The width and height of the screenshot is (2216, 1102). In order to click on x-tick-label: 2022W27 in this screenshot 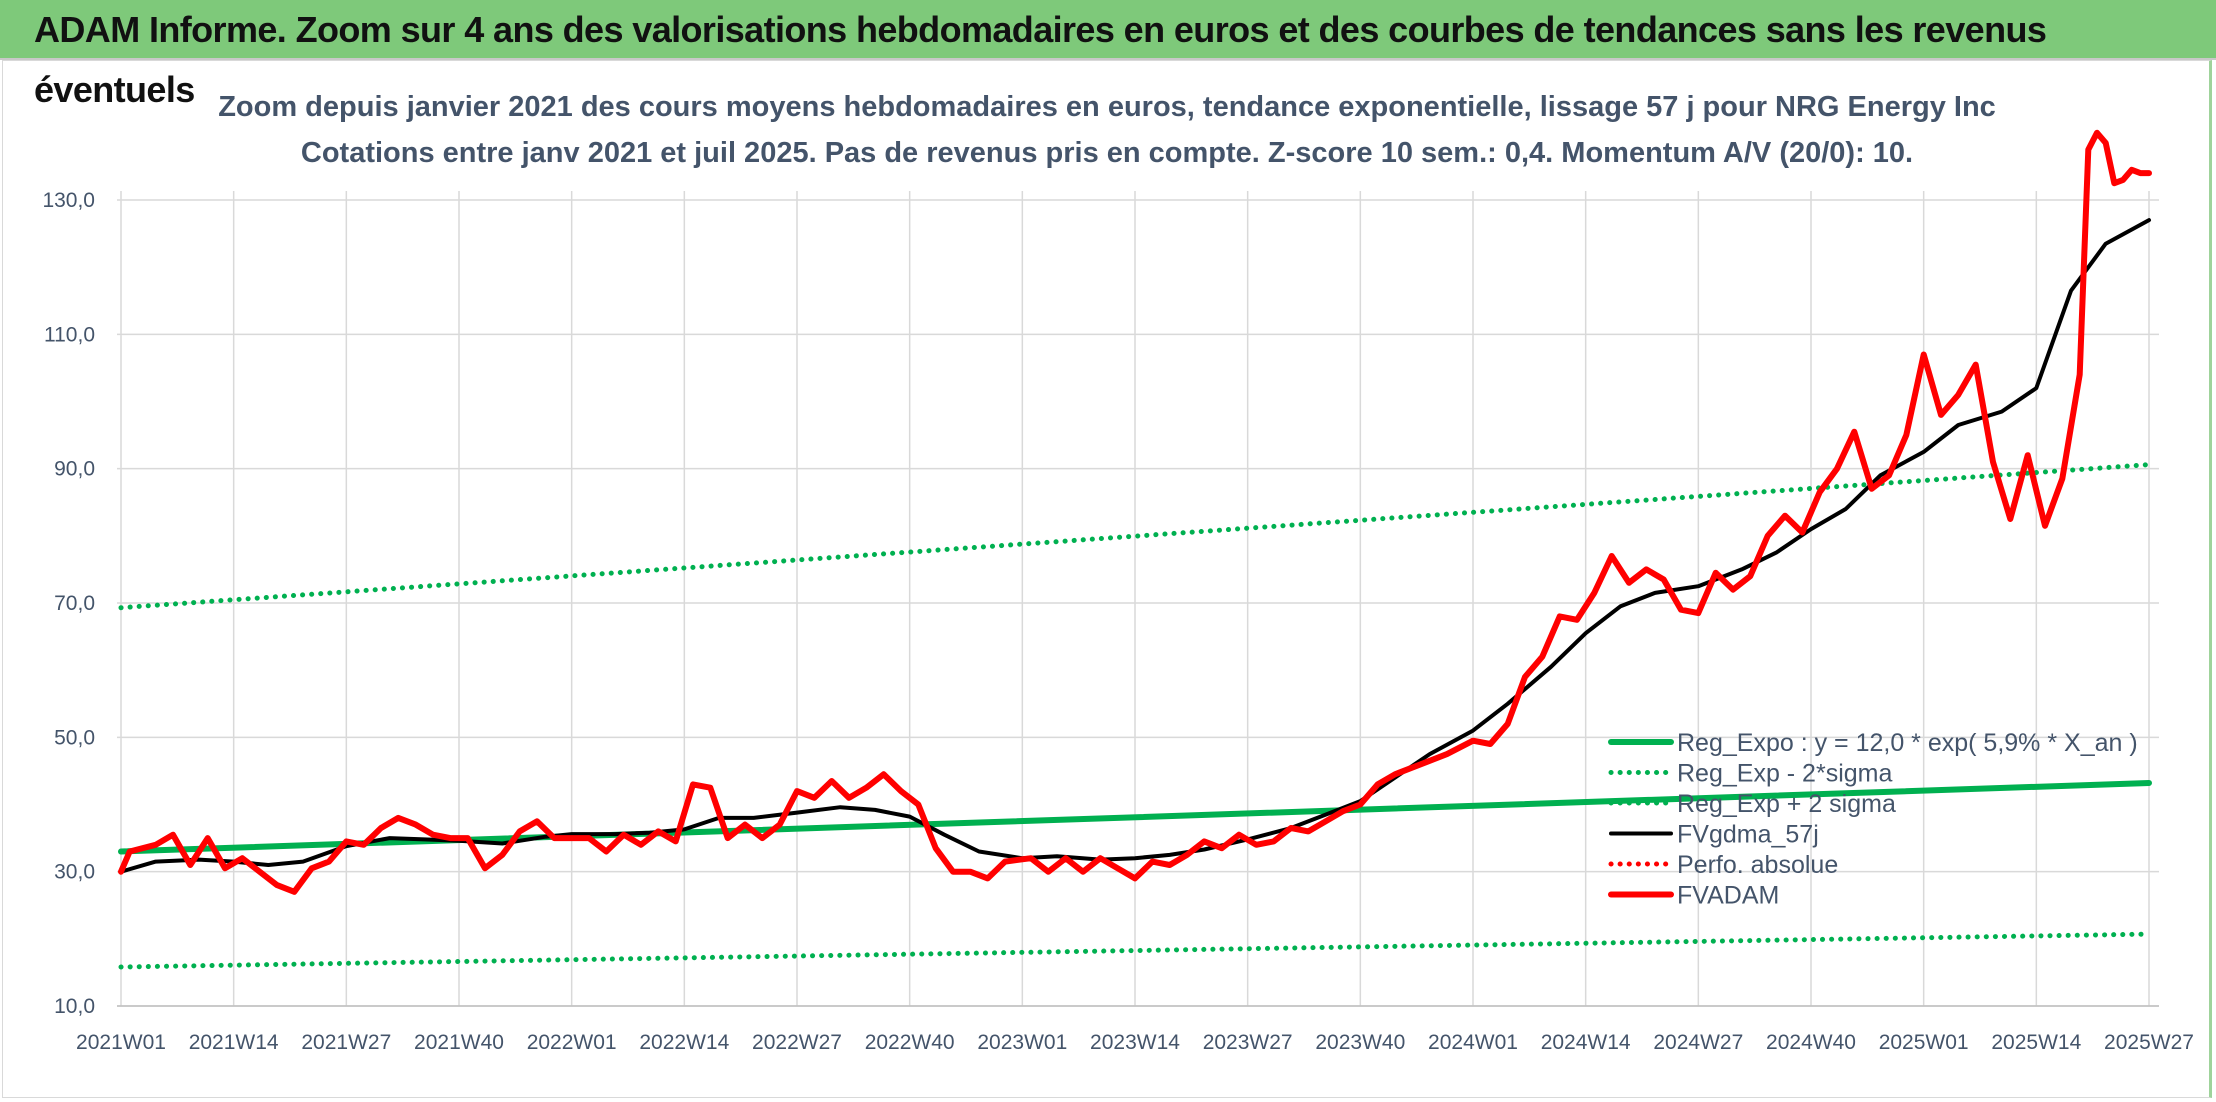, I will do `click(797, 1042)`.